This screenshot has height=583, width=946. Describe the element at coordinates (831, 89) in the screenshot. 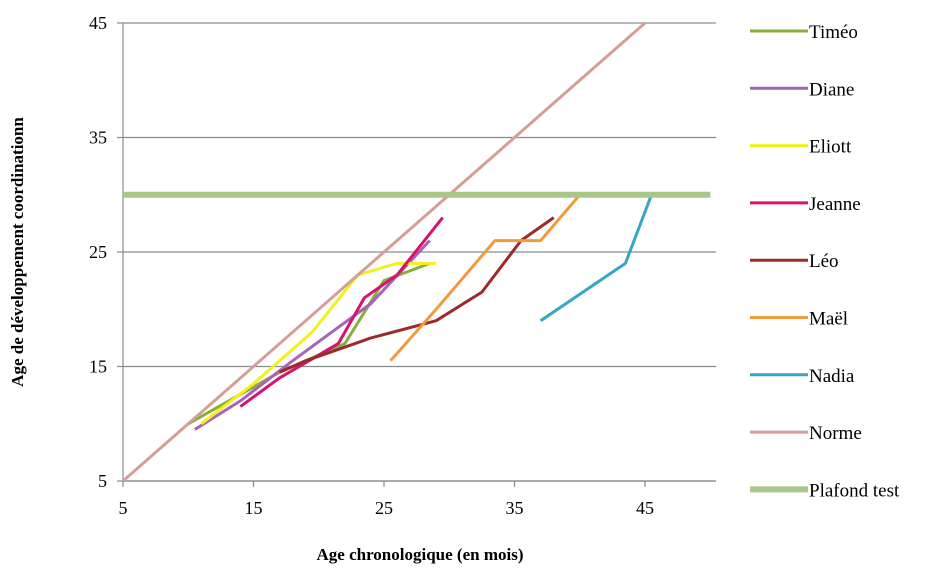

I see `legend-label-1: Diane` at that location.